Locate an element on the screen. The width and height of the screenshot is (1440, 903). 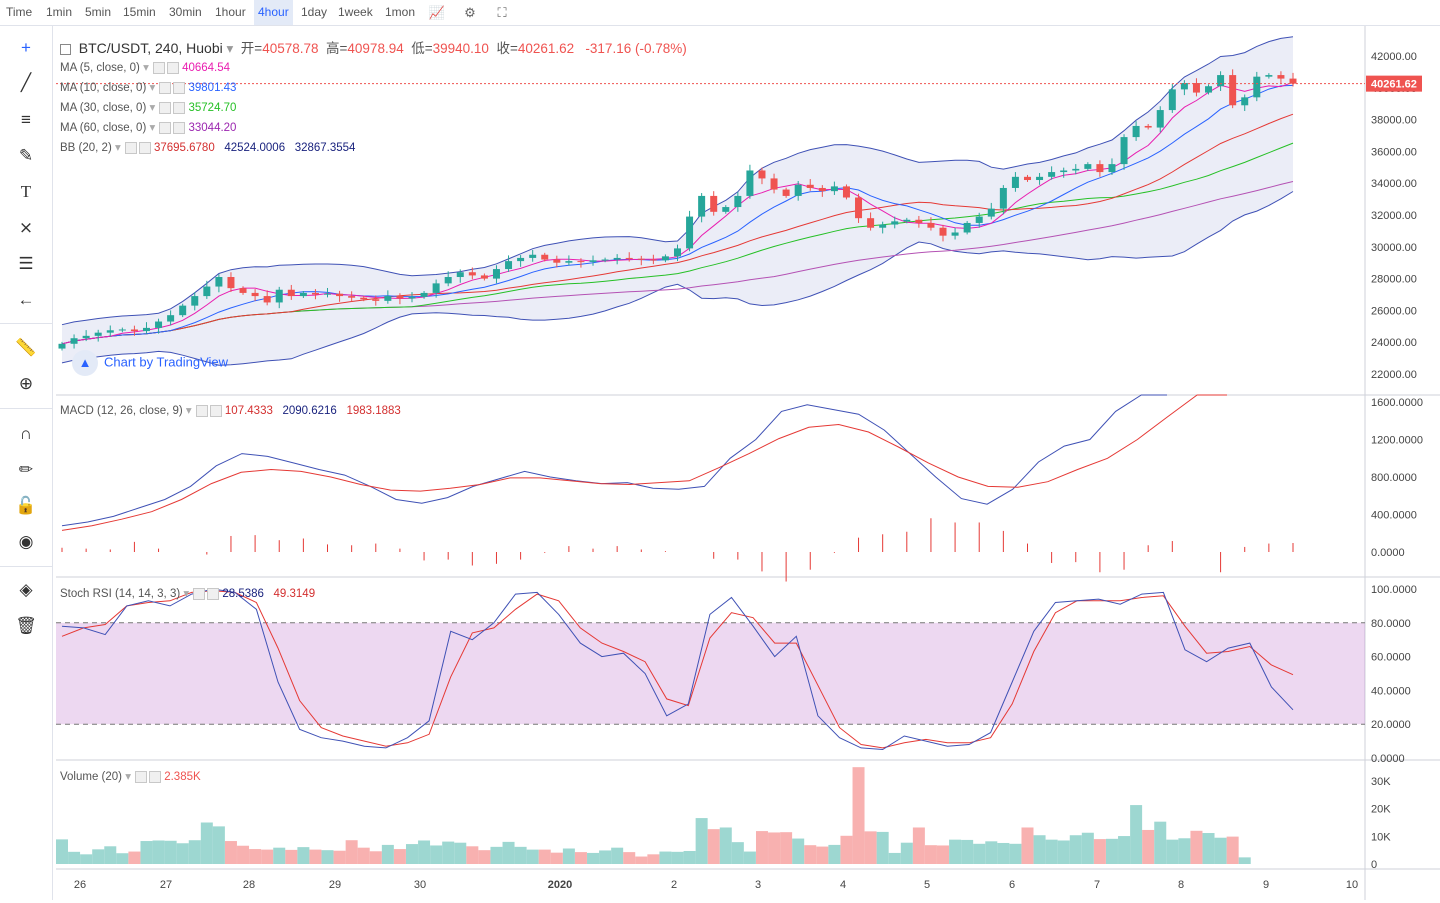
unlock-icon: 🔓 is located at coordinates (26, 505).